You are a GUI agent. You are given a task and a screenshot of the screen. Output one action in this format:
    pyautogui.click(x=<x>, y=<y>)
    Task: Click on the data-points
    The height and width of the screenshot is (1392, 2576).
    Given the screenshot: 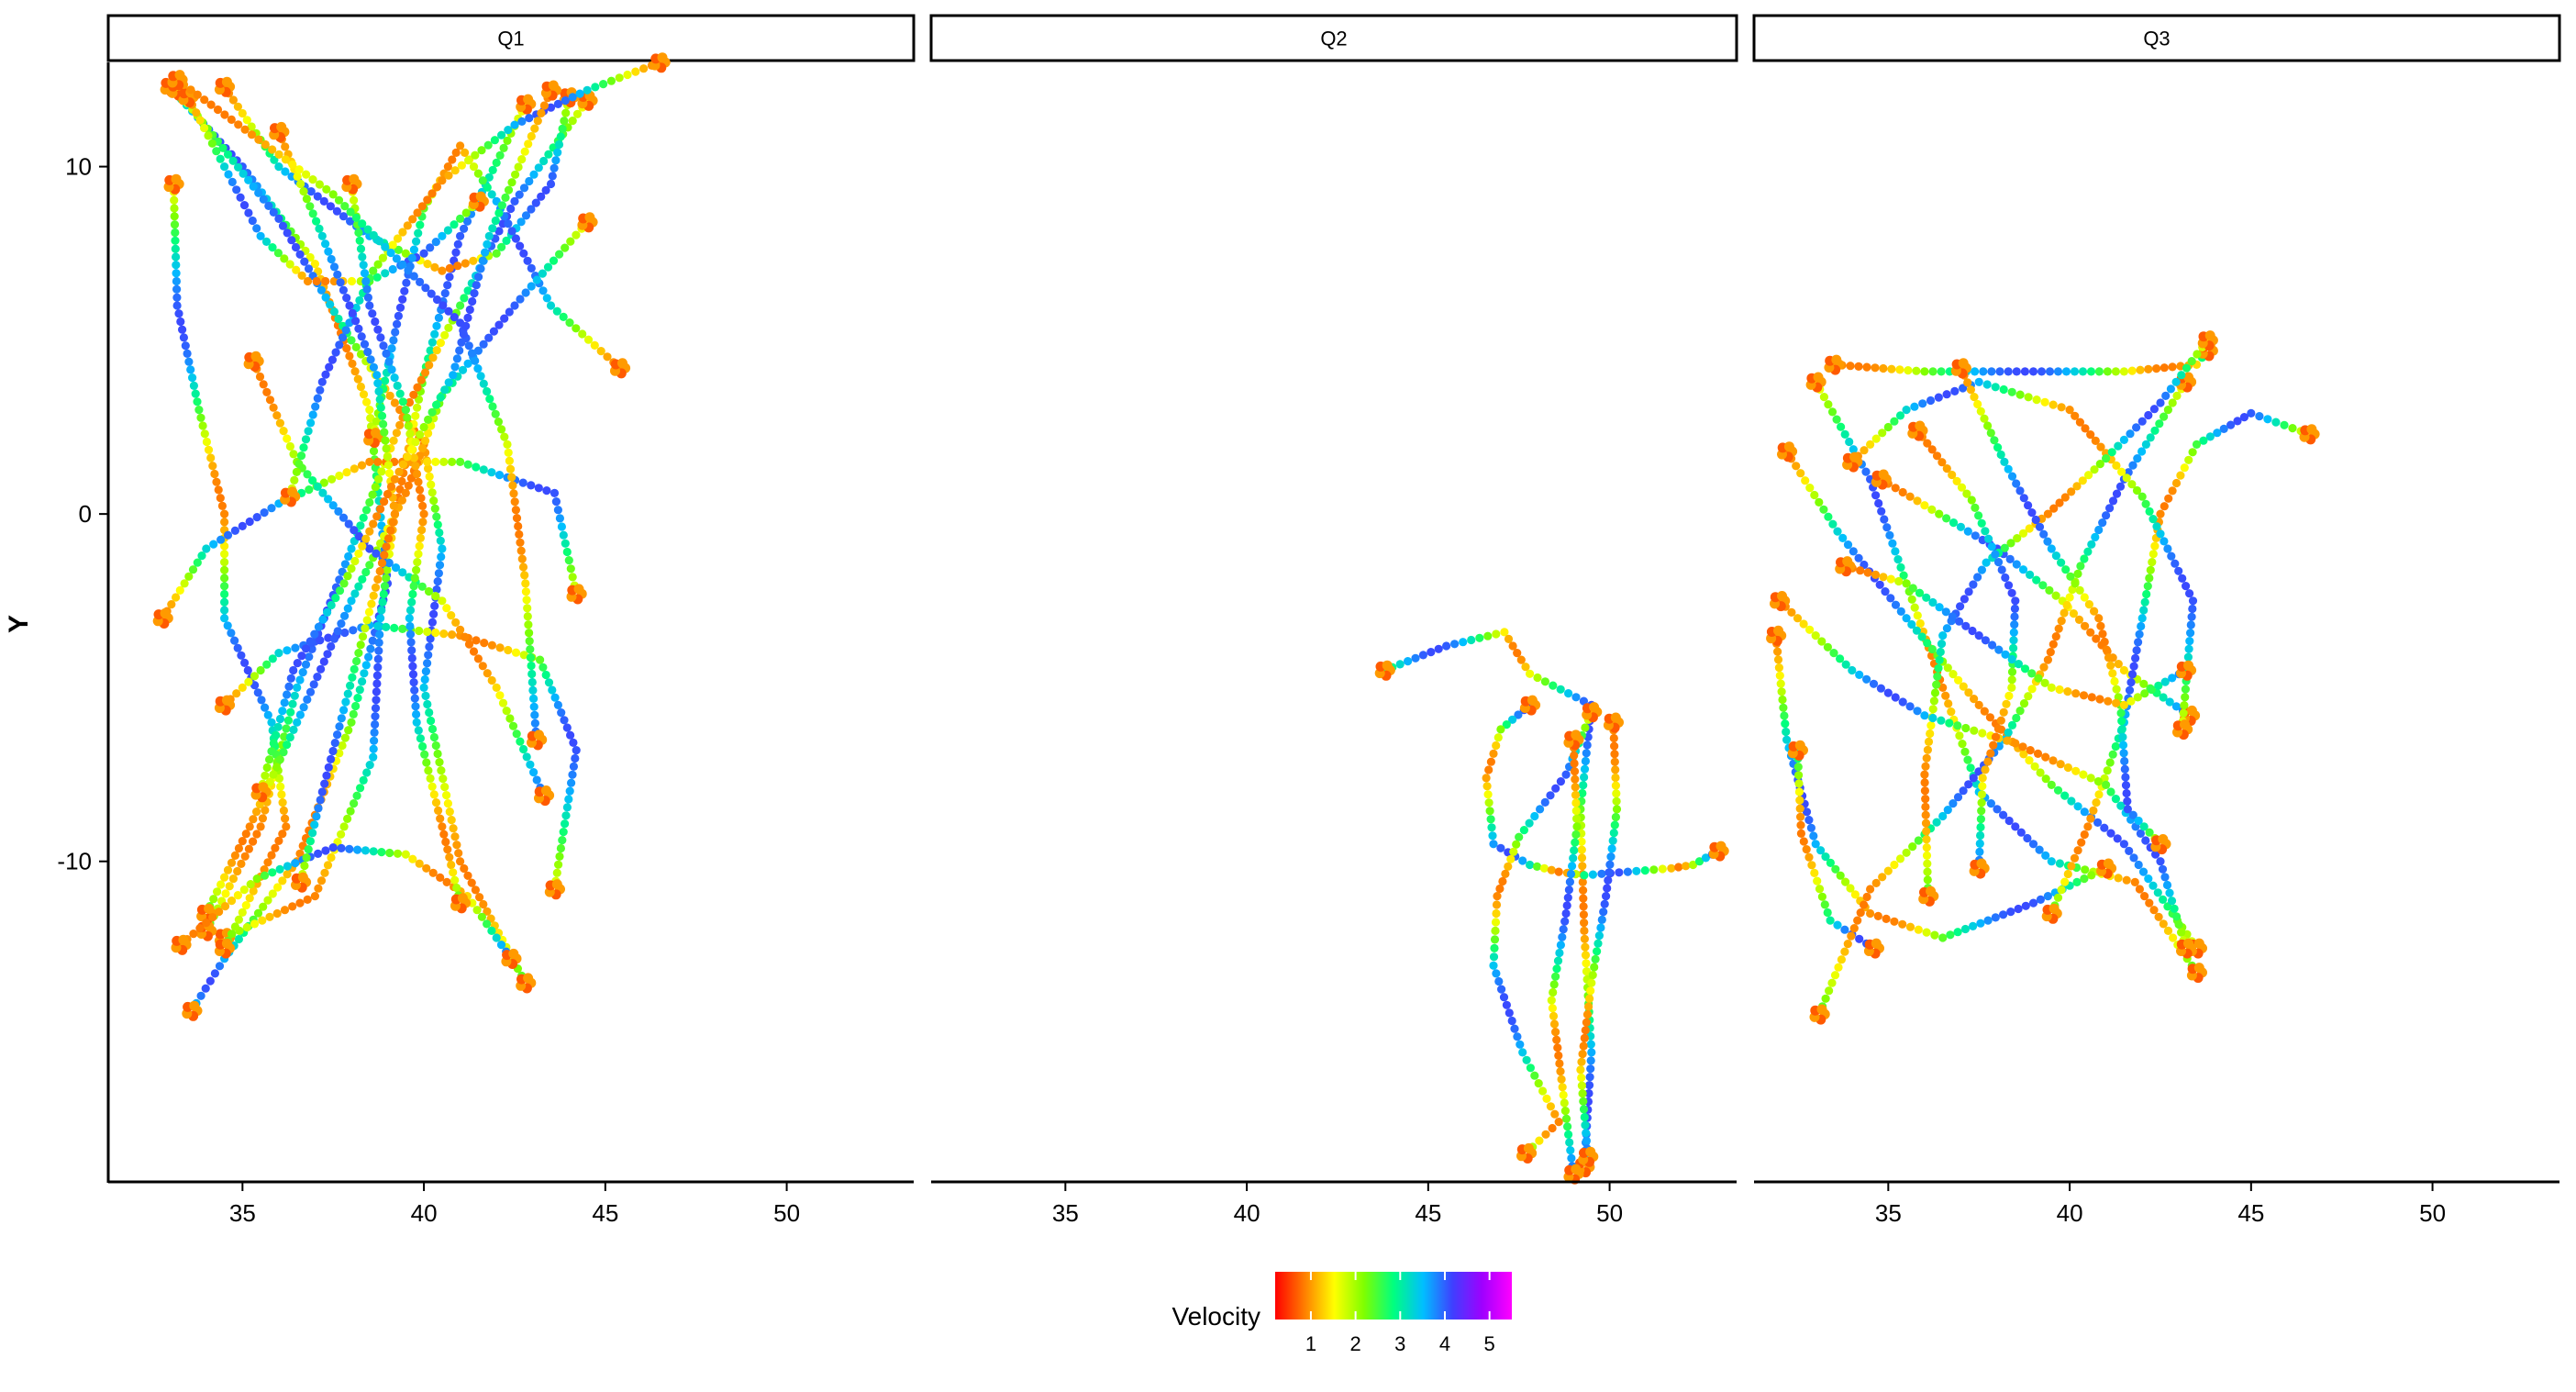 What is the action you would take?
    pyautogui.click(x=411, y=536)
    